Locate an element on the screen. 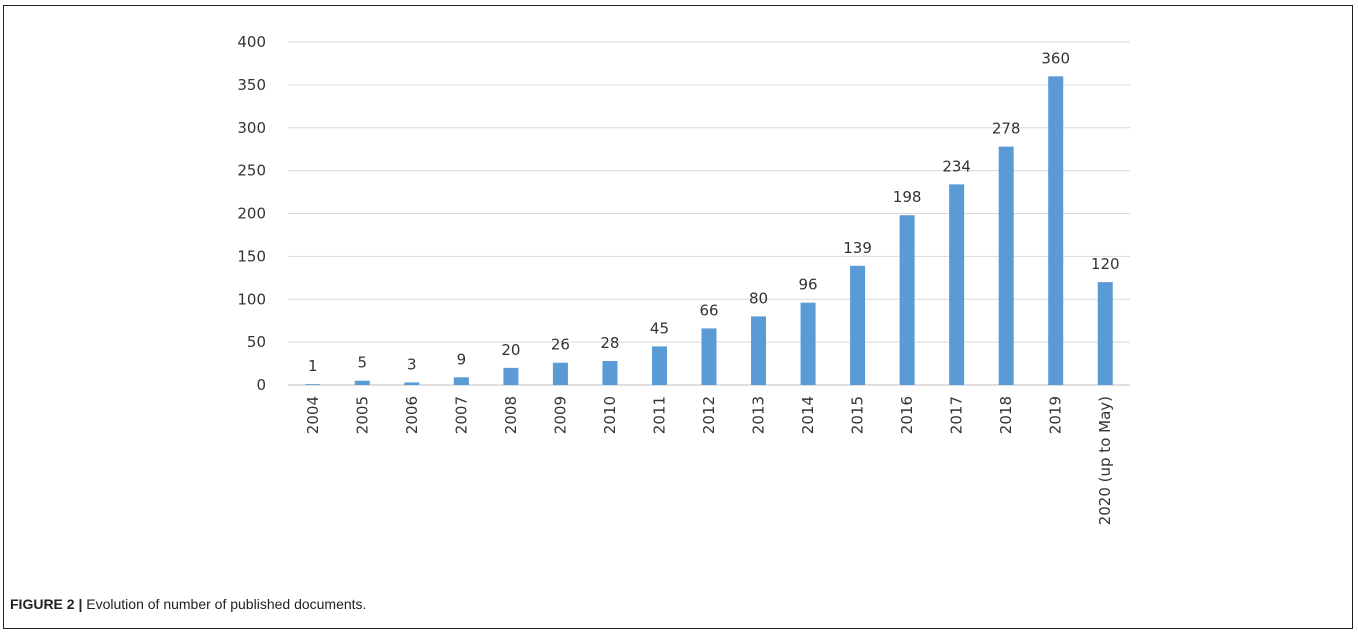 The height and width of the screenshot is (635, 1358). caption-label: FIGURE 2 | is located at coordinates (46, 604).